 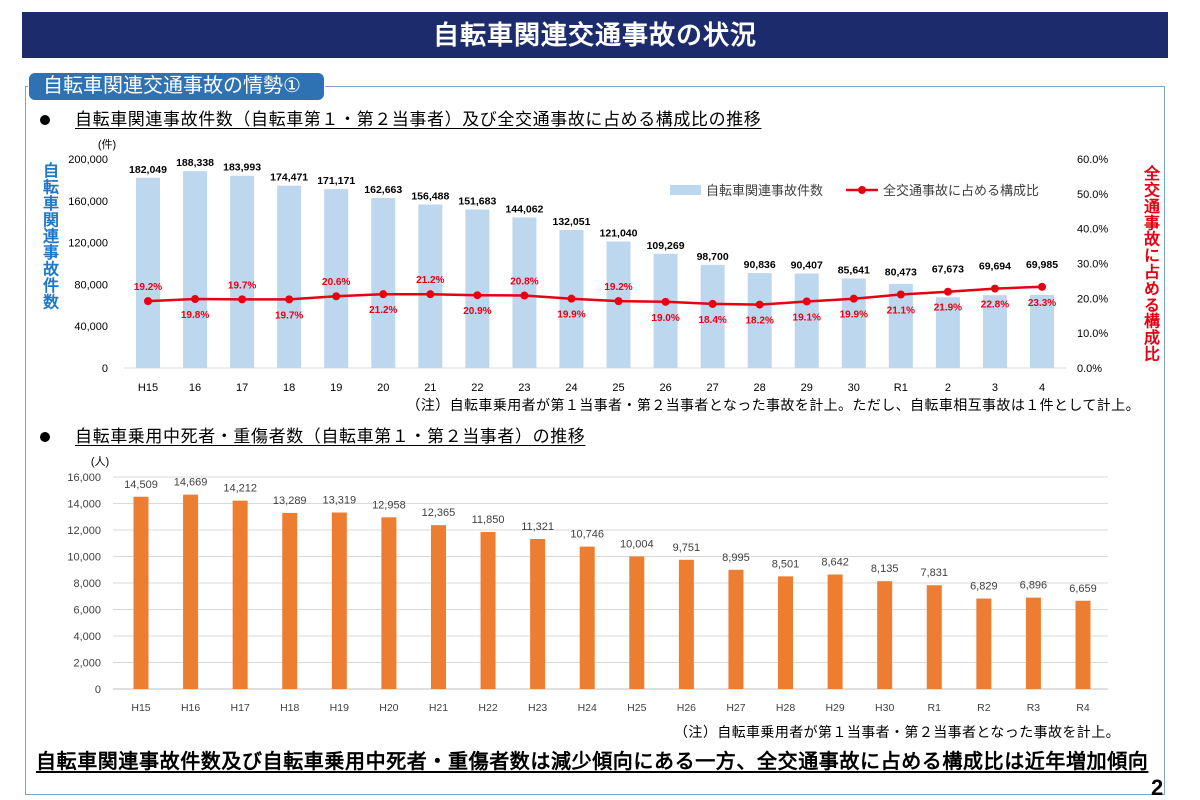 I want to click on y-tick-label: 12,000, so click(x=84, y=531).